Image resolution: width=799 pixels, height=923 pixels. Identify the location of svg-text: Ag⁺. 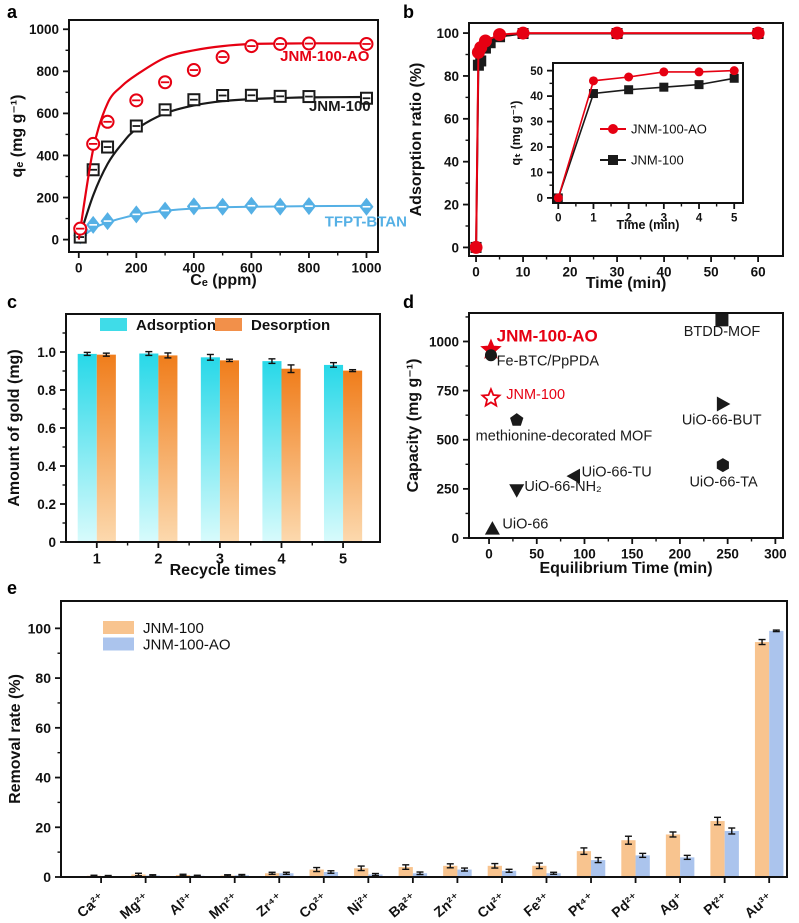
(671, 903).